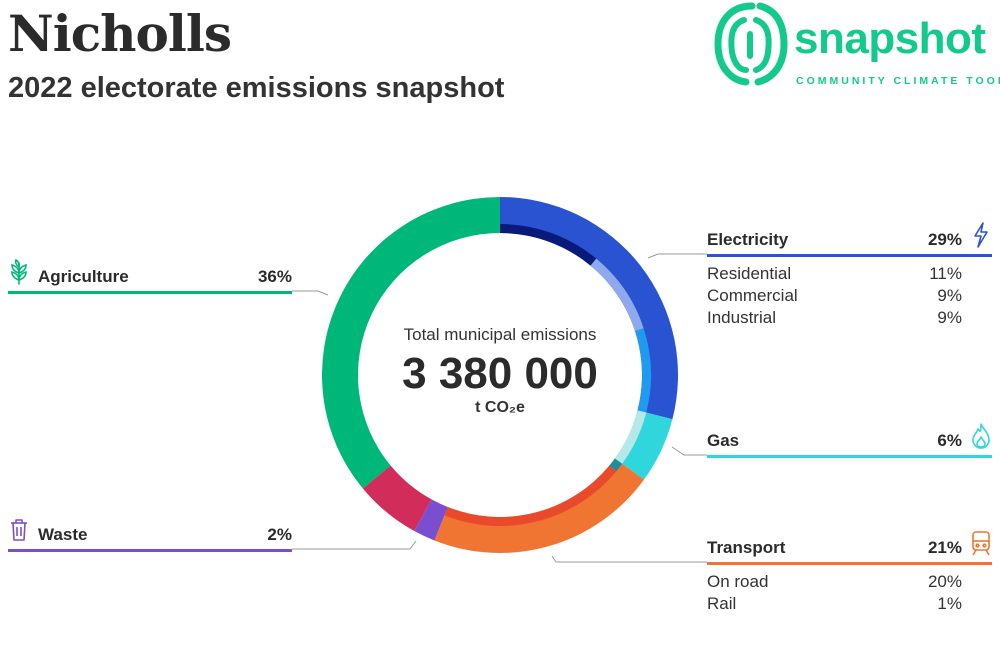 The image size is (1000, 670). I want to click on subcategory-row: Residential 11%, so click(849, 275).